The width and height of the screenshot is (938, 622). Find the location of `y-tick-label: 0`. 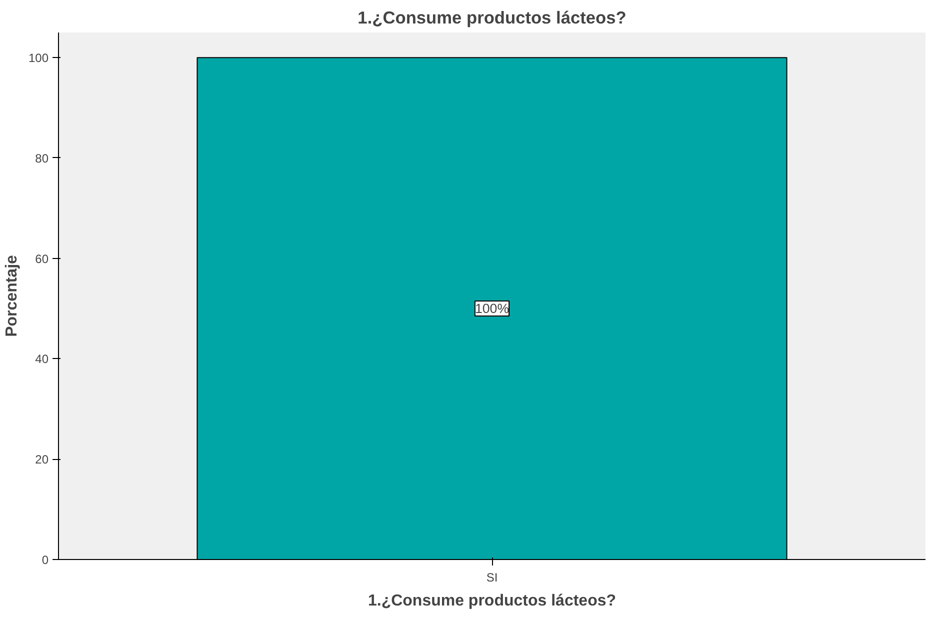

y-tick-label: 0 is located at coordinates (45, 560).